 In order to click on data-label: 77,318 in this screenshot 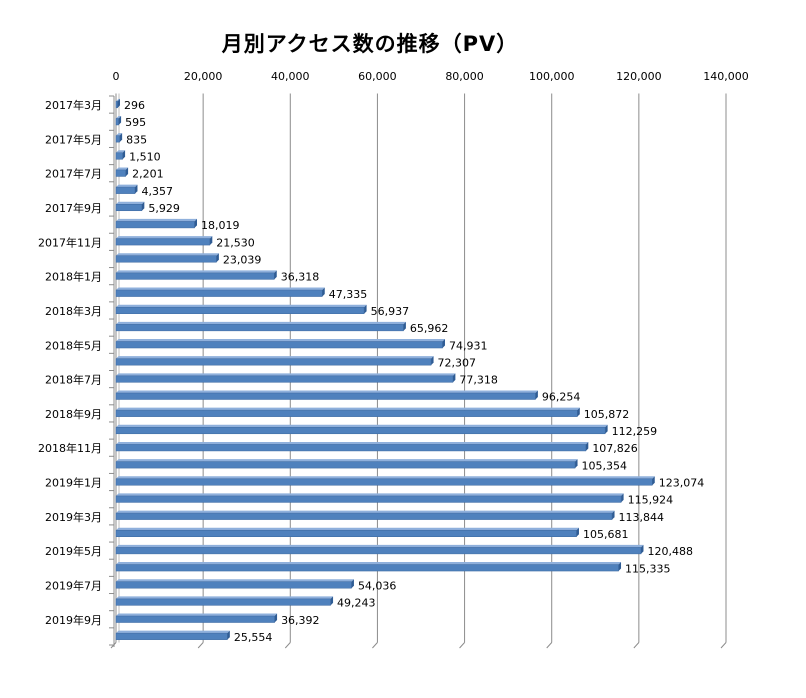, I will do `click(478, 380)`.